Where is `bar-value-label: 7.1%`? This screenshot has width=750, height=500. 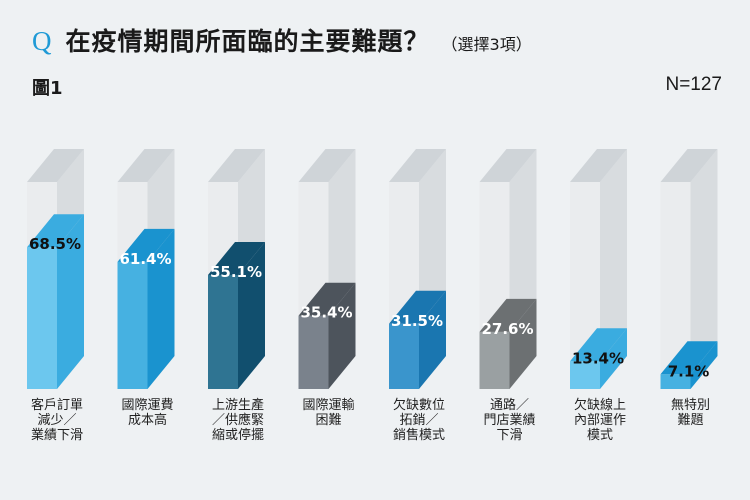
bar-value-label: 7.1% is located at coordinates (689, 371).